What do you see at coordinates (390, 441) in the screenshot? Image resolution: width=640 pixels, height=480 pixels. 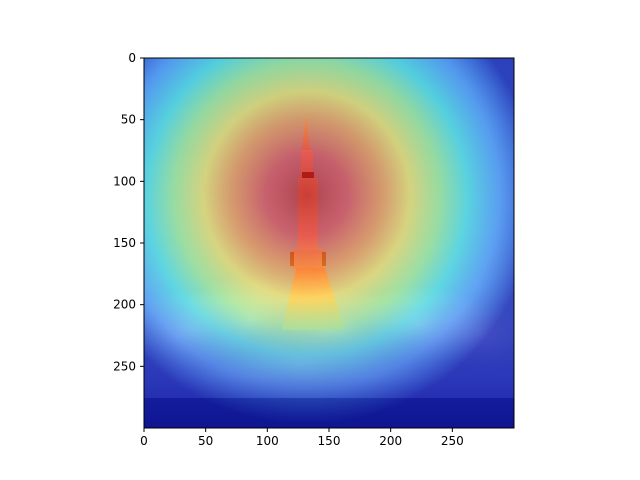 I see `x-tick-label: 200` at bounding box center [390, 441].